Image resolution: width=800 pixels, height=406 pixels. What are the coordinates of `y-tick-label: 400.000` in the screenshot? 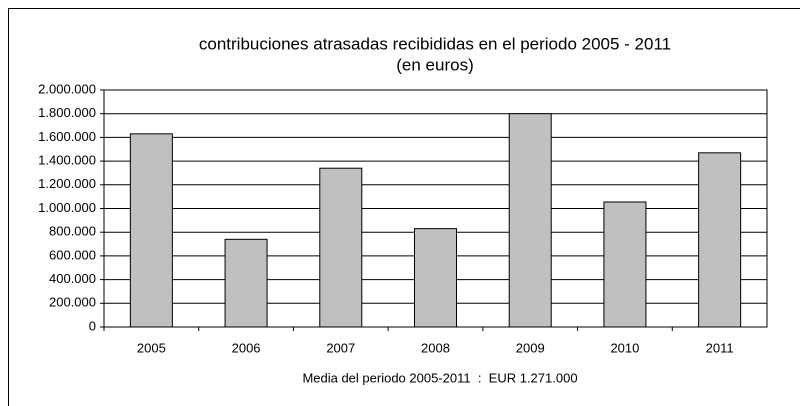 It's located at (72, 278).